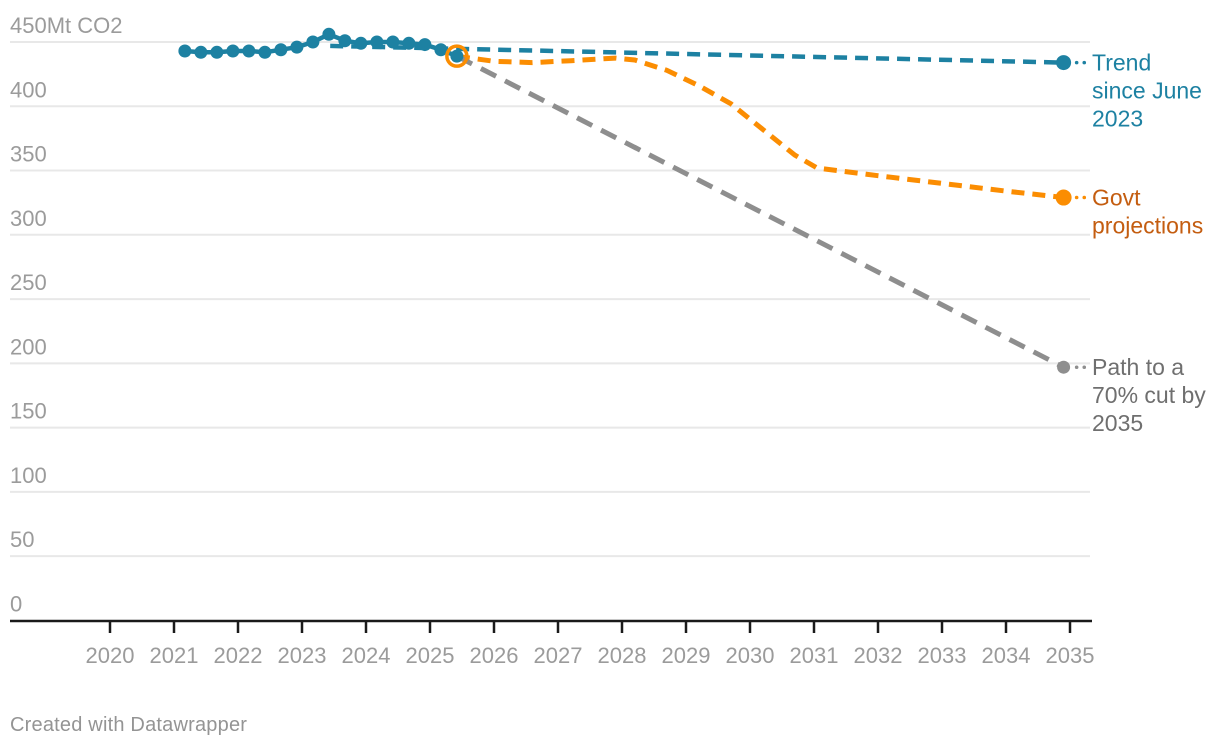 This screenshot has height=748, width=1220. What do you see at coordinates (22, 539) in the screenshot?
I see `y-tick-label: 50` at bounding box center [22, 539].